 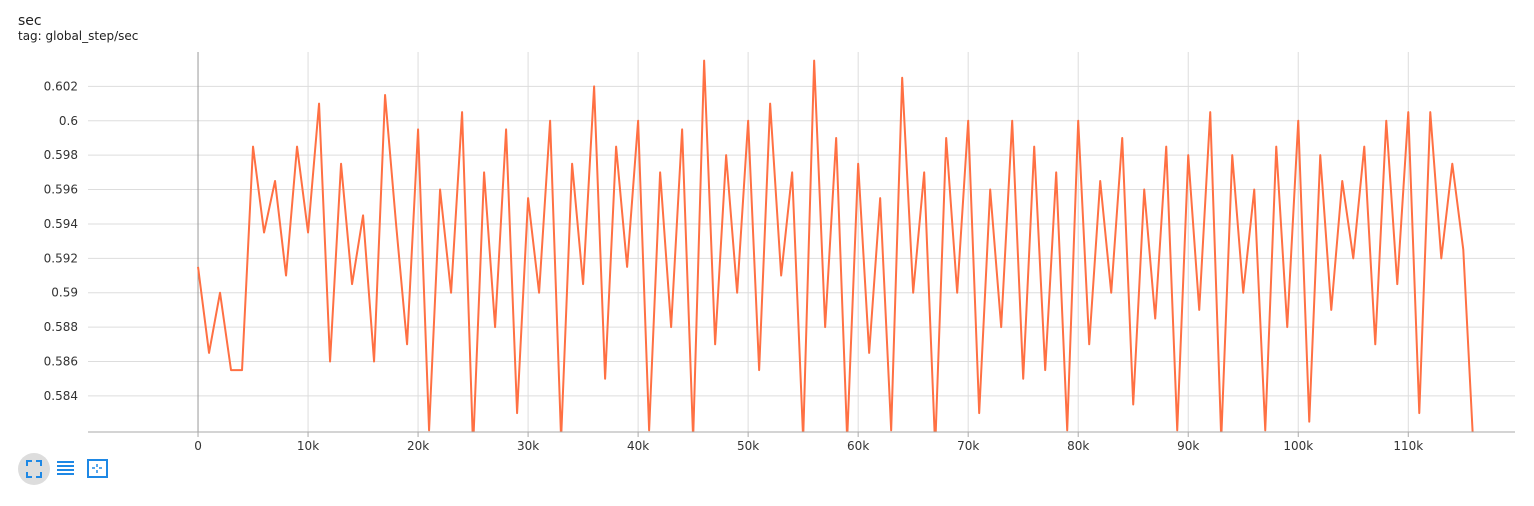 I want to click on x-tick-label: 110k, so click(x=1408, y=446).